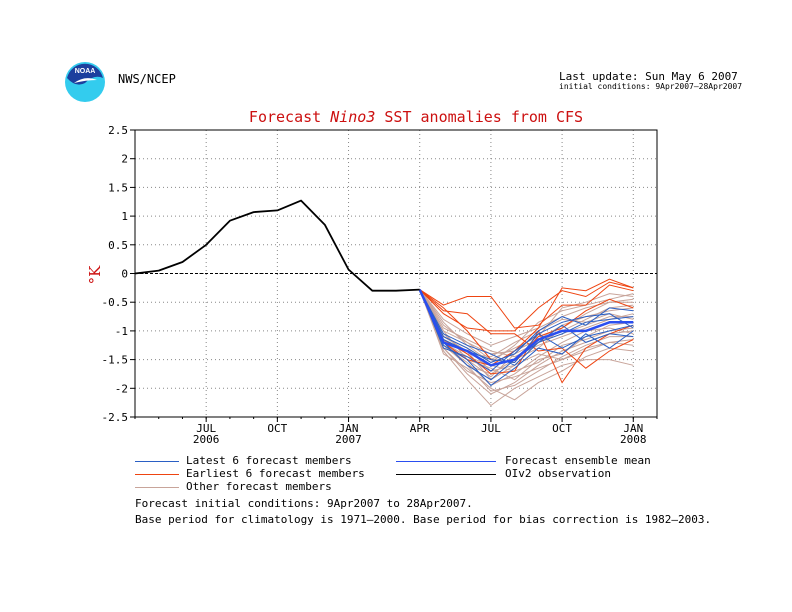 The height and width of the screenshot is (612, 792). What do you see at coordinates (269, 460) in the screenshot?
I see `legend-latest-label: Latest 6 forecast members` at bounding box center [269, 460].